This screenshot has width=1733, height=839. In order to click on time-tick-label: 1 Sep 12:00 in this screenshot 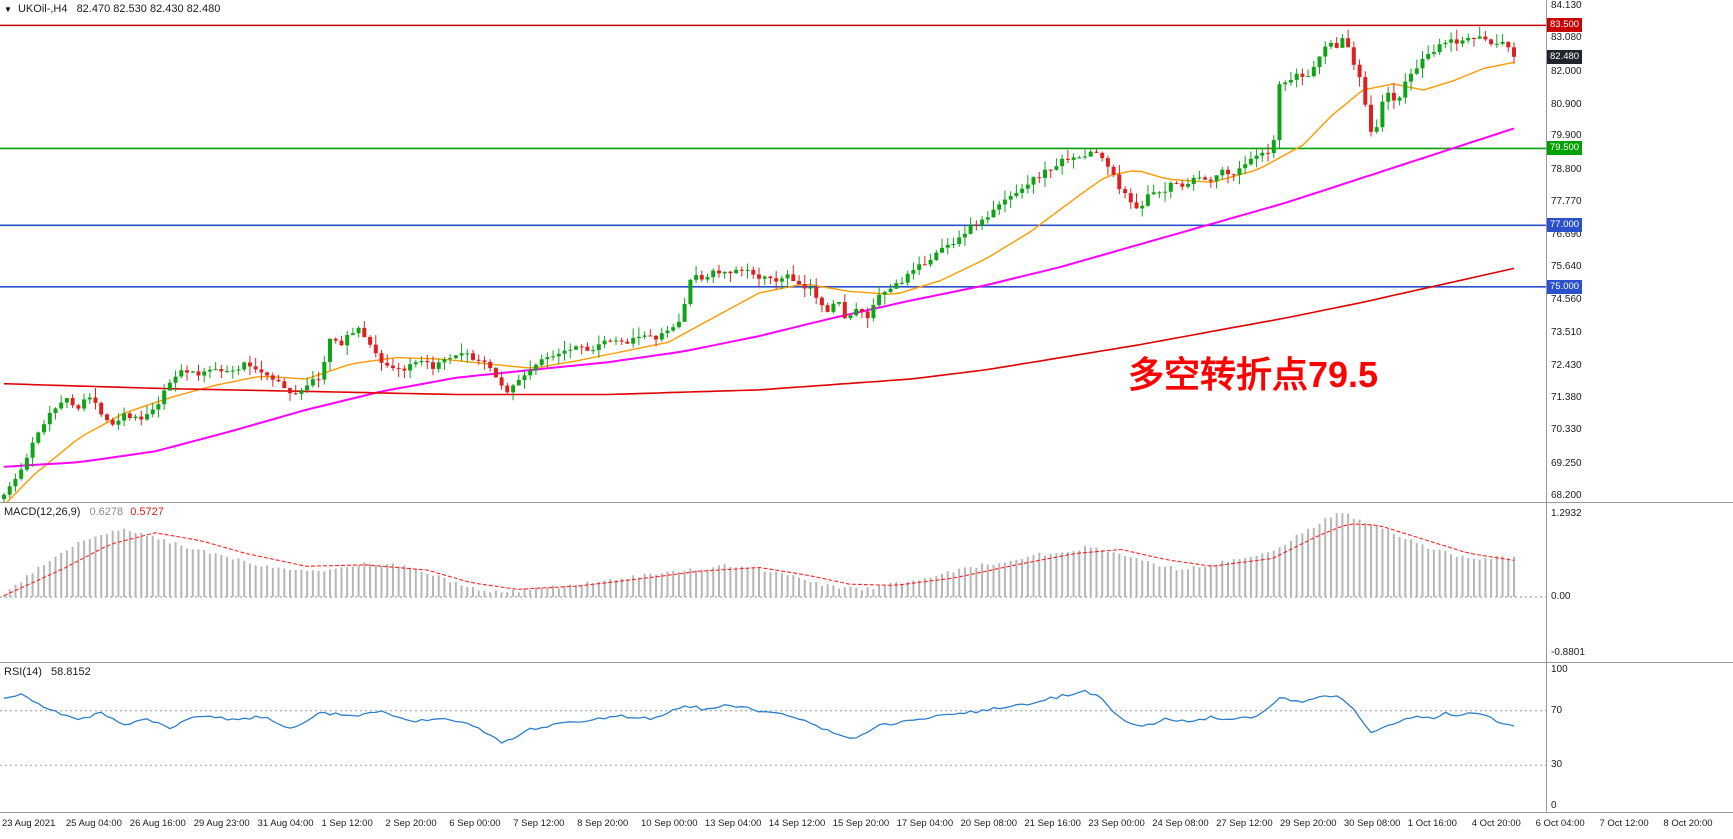, I will do `click(347, 823)`.